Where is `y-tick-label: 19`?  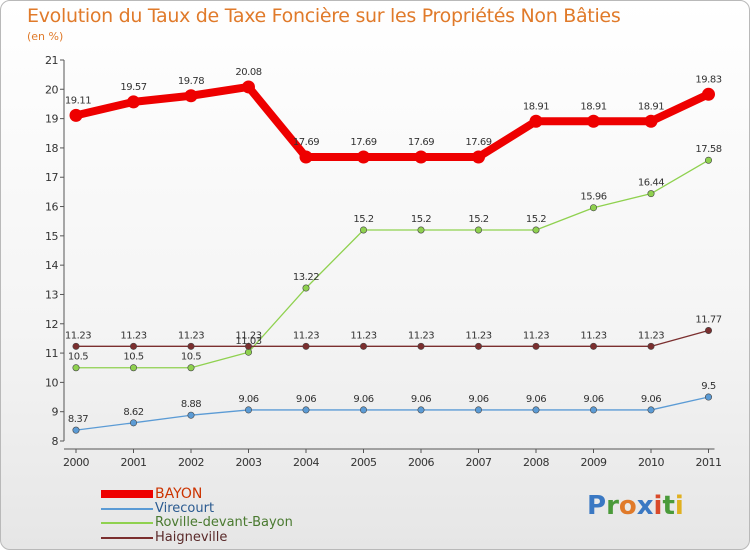 y-tick-label: 19 is located at coordinates (51, 119).